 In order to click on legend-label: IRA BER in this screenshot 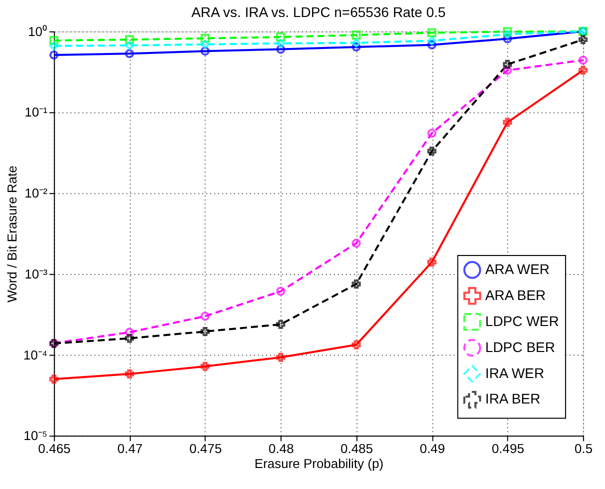, I will do `click(512, 398)`.